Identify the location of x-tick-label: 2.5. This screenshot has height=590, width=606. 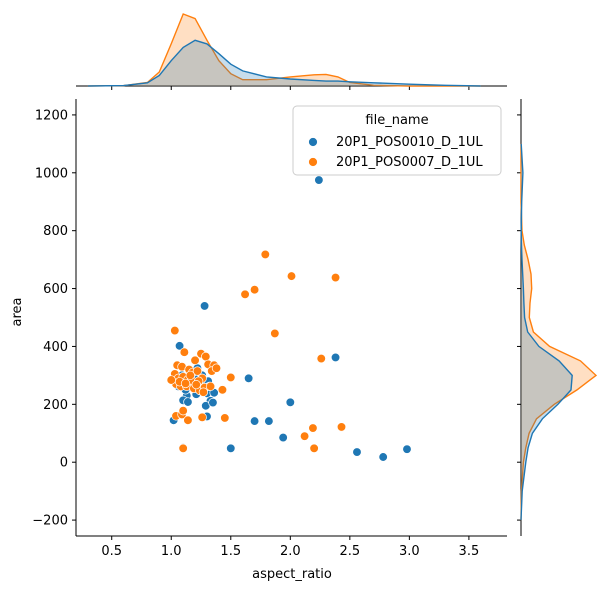
(349, 551).